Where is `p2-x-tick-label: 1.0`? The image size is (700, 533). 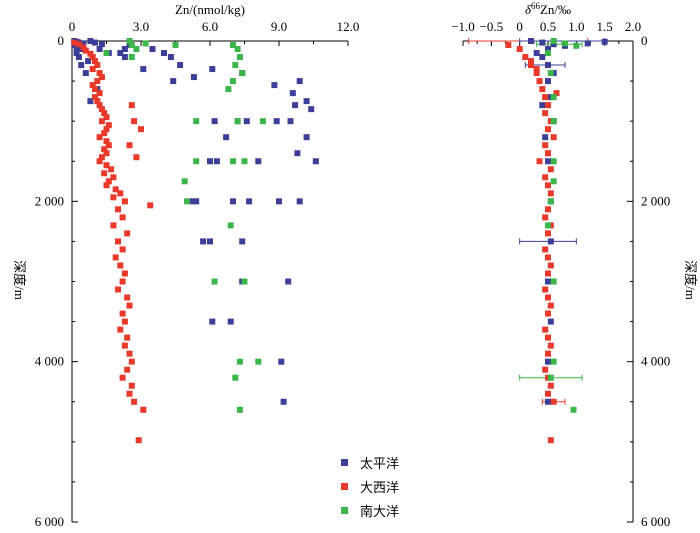
p2-x-tick-label: 1.0 is located at coordinates (576, 26).